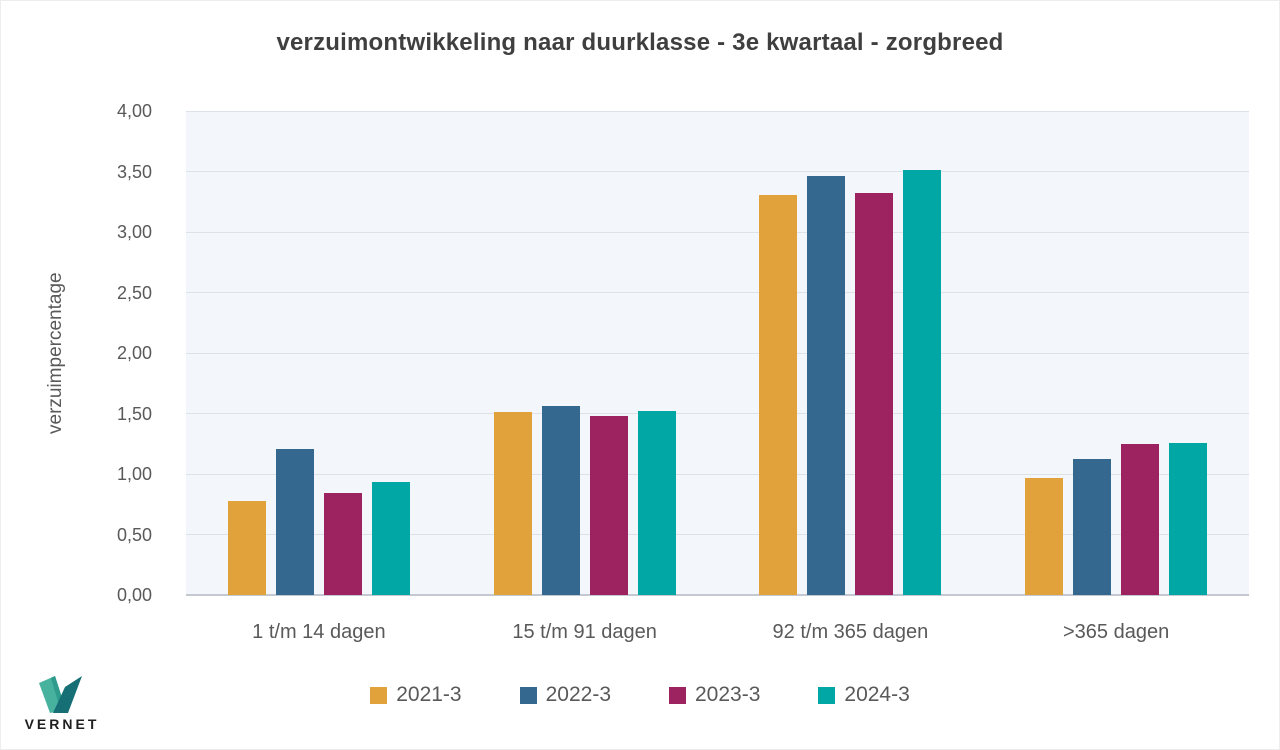 Image resolution: width=1280 pixels, height=750 pixels. Describe the element at coordinates (134, 353) in the screenshot. I see `y-tick-label: 2,00` at that location.